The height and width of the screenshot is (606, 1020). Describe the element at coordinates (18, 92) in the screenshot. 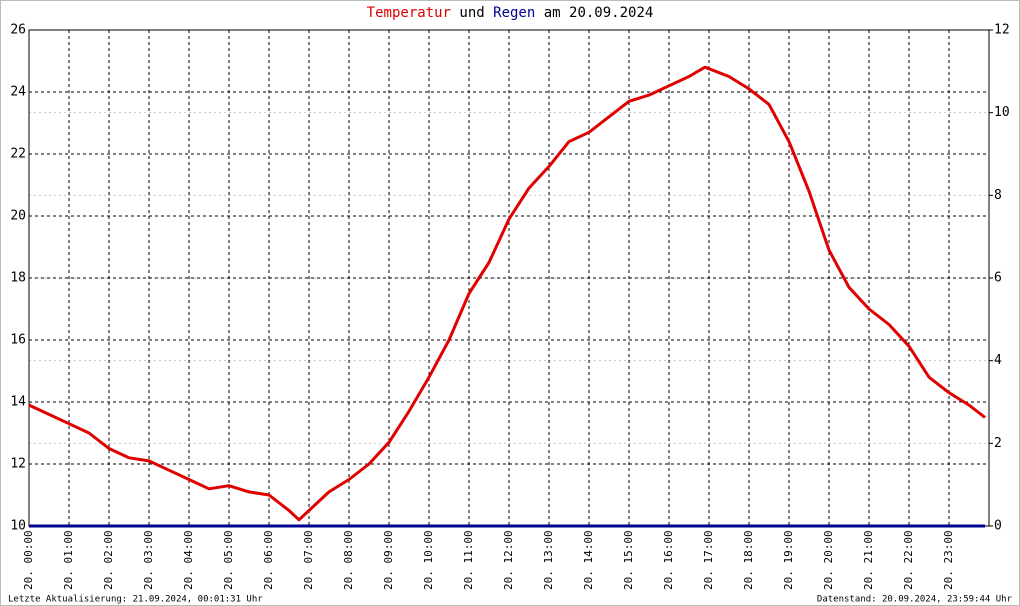

I see `y-tick-label: 24` at that location.